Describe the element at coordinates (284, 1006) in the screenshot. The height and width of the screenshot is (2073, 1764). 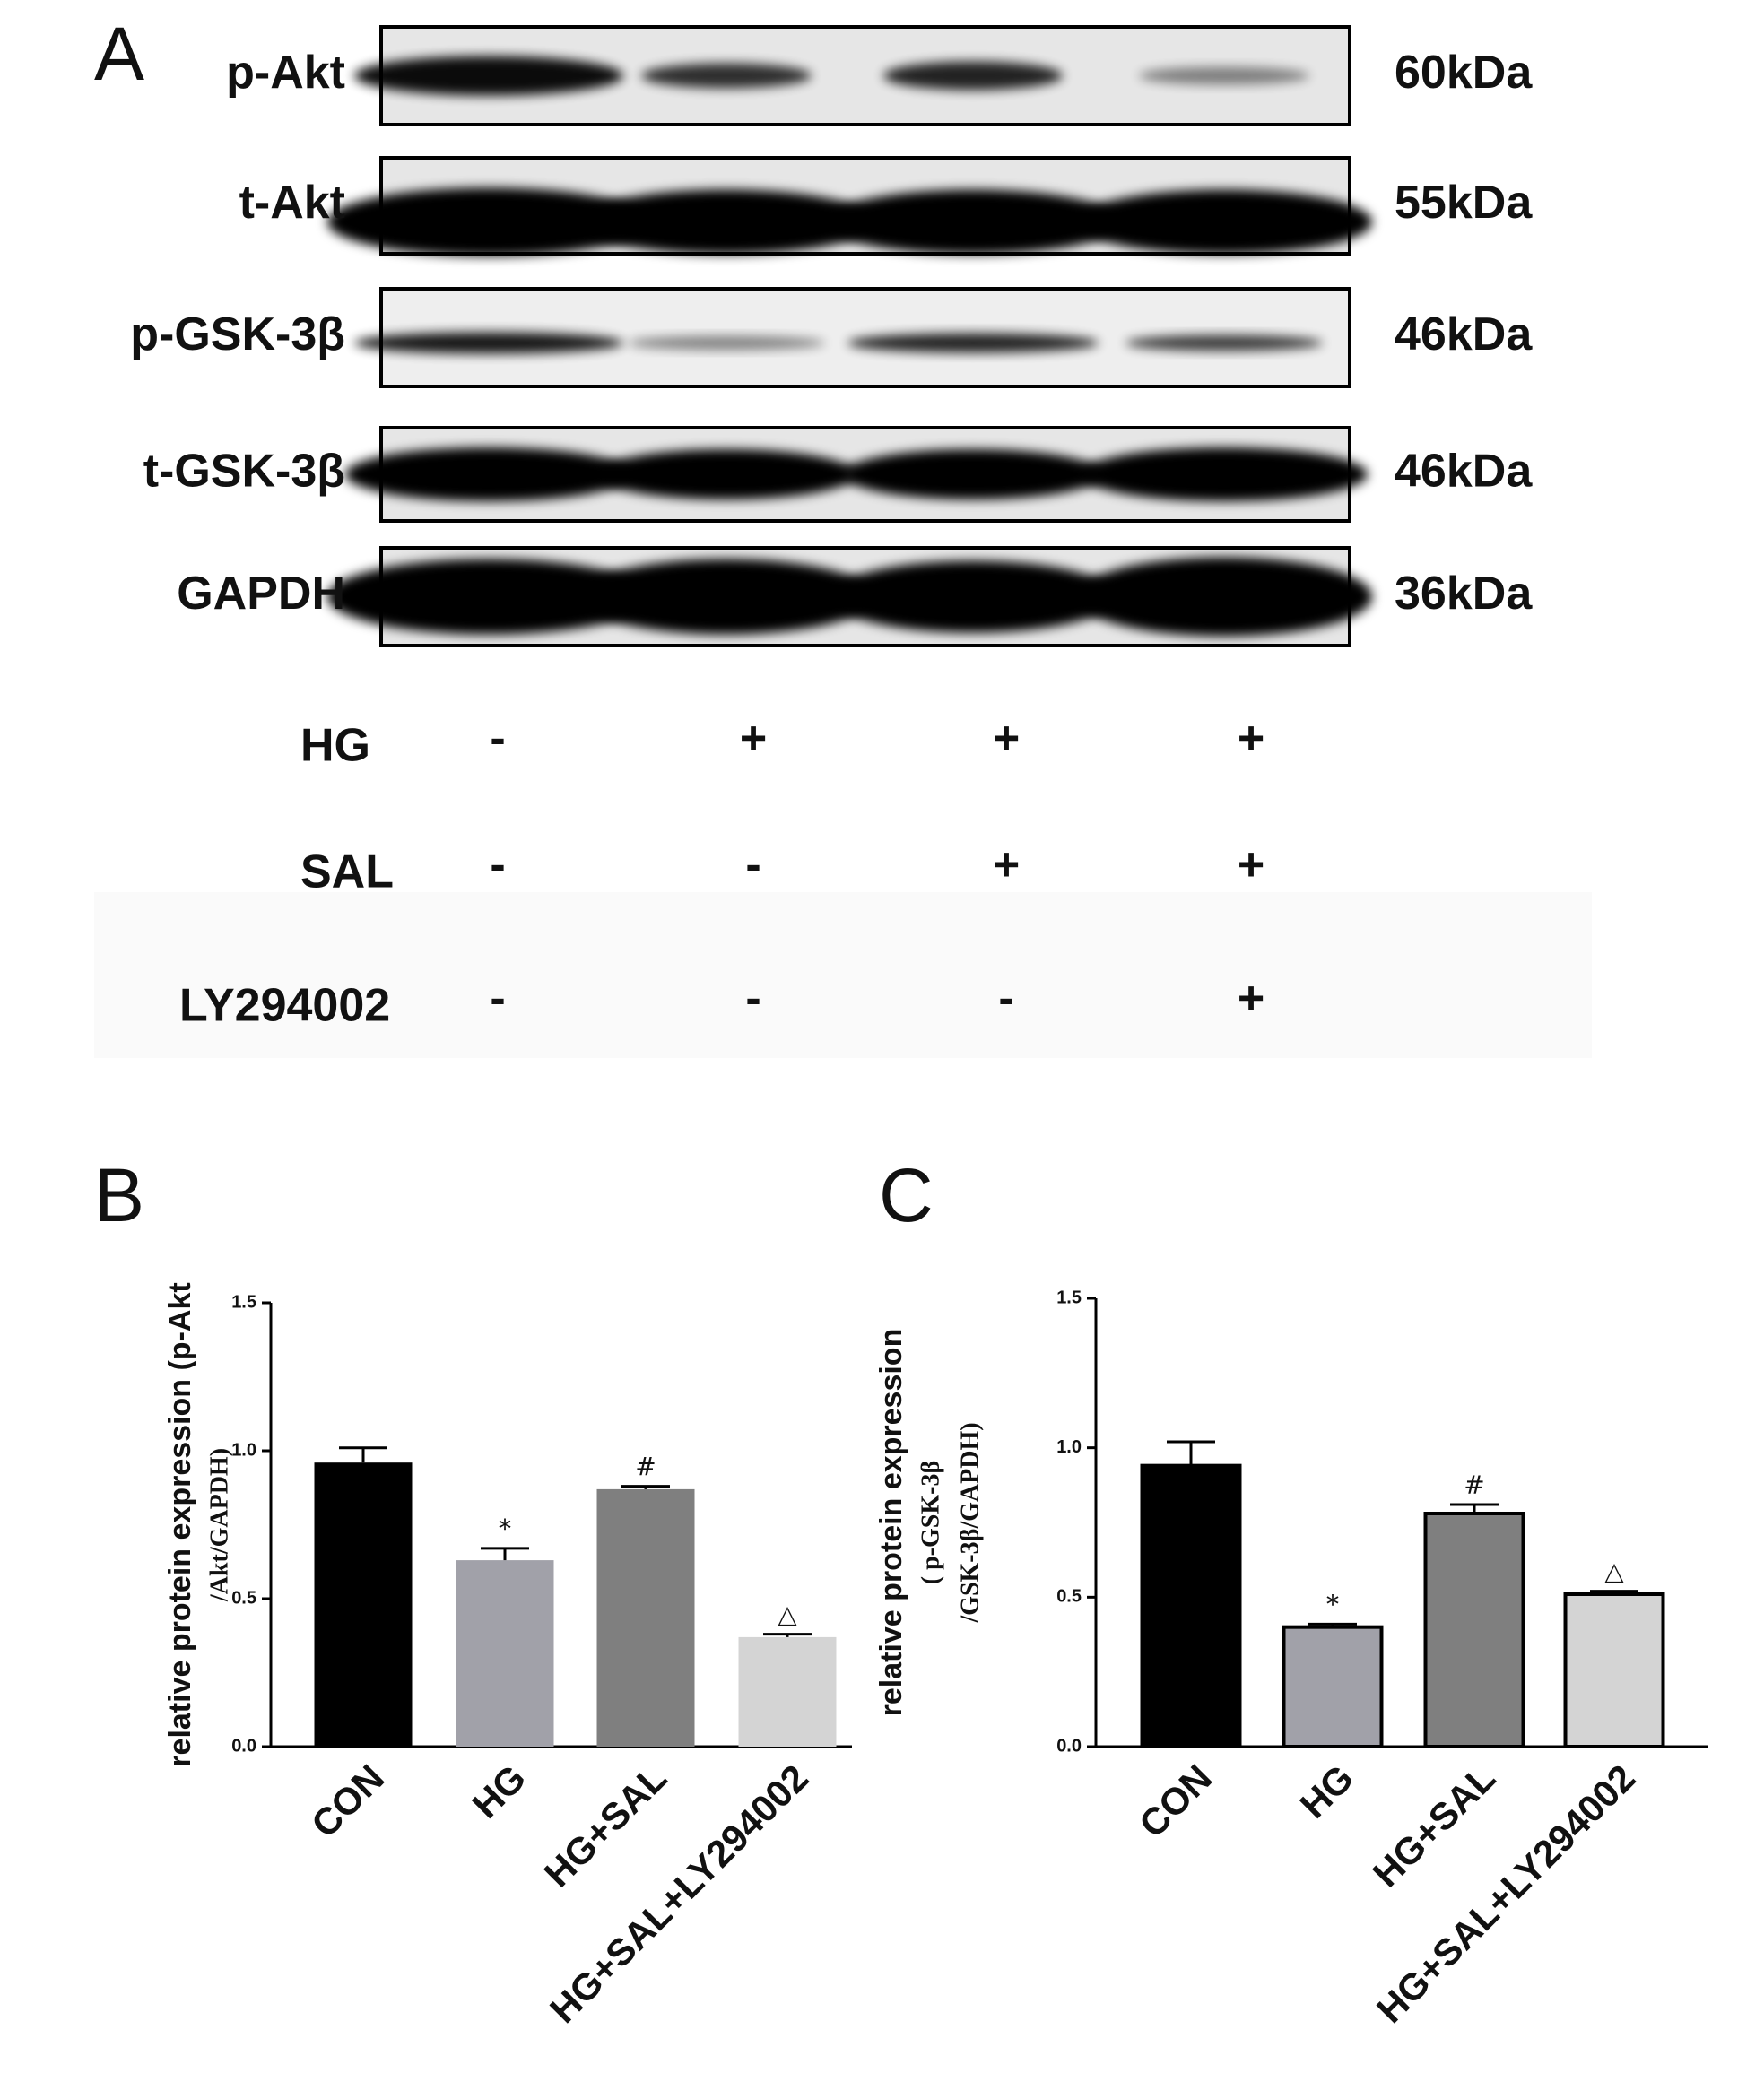
I see `treatment-label: LY294002` at that location.